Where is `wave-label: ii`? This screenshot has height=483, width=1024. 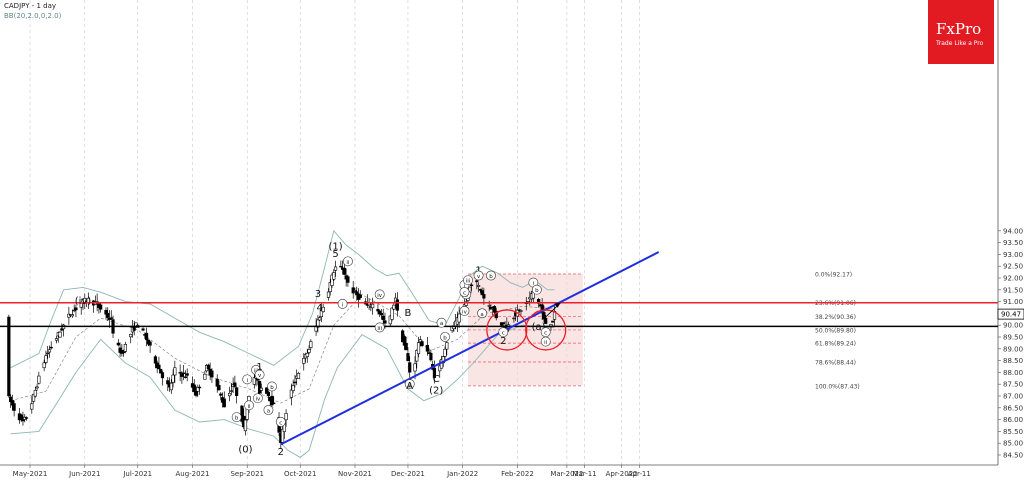
wave-label: ii is located at coordinates (348, 263).